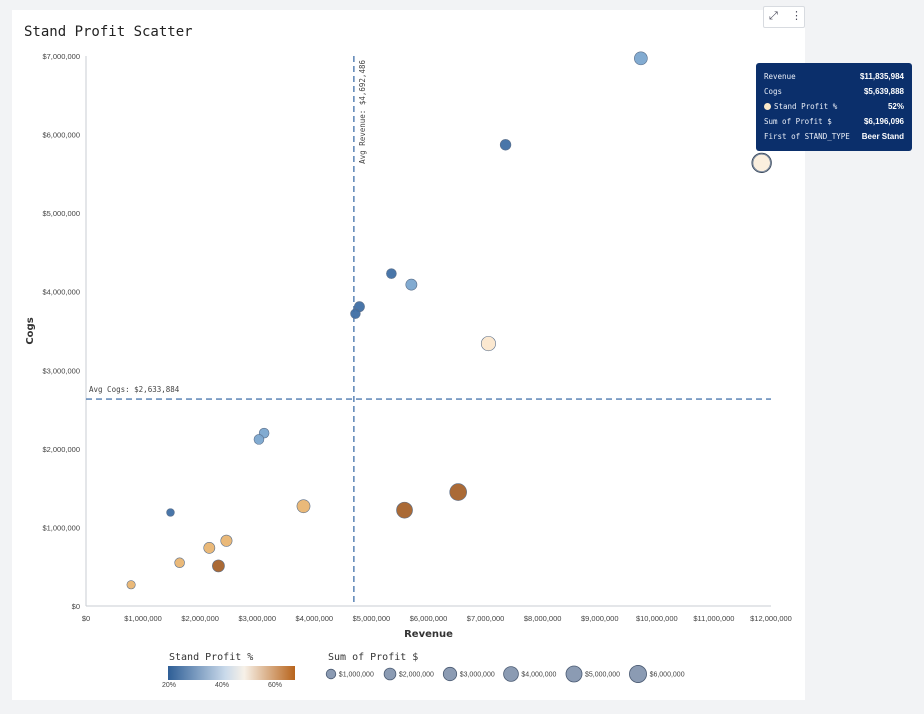 This screenshot has height=714, width=924. Describe the element at coordinates (373, 657) in the screenshot. I see `size-legend-title: Sum of Profit $` at that location.